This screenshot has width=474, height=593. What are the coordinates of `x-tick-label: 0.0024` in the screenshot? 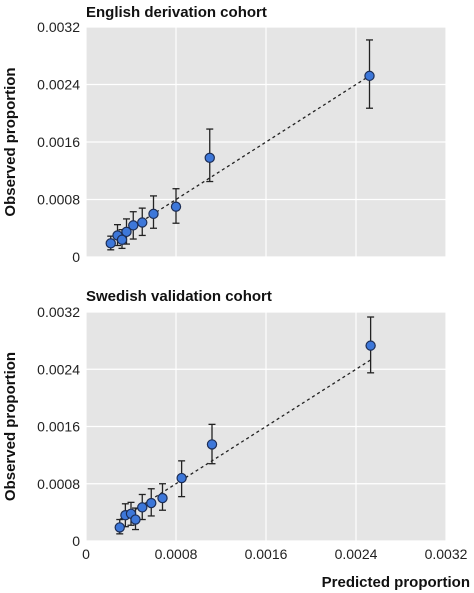 It's located at (356, 554).